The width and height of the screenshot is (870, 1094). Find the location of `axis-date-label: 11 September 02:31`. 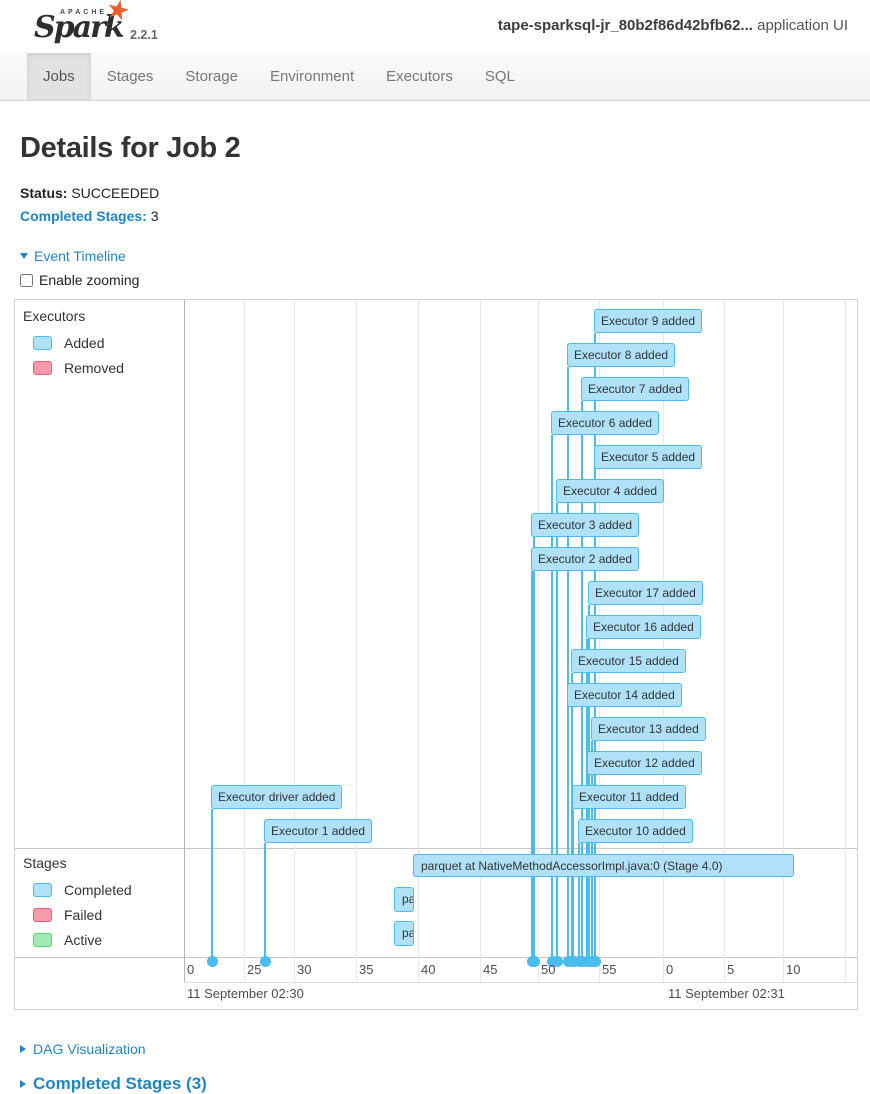

axis-date-label: 11 September 02:31 is located at coordinates (726, 993).